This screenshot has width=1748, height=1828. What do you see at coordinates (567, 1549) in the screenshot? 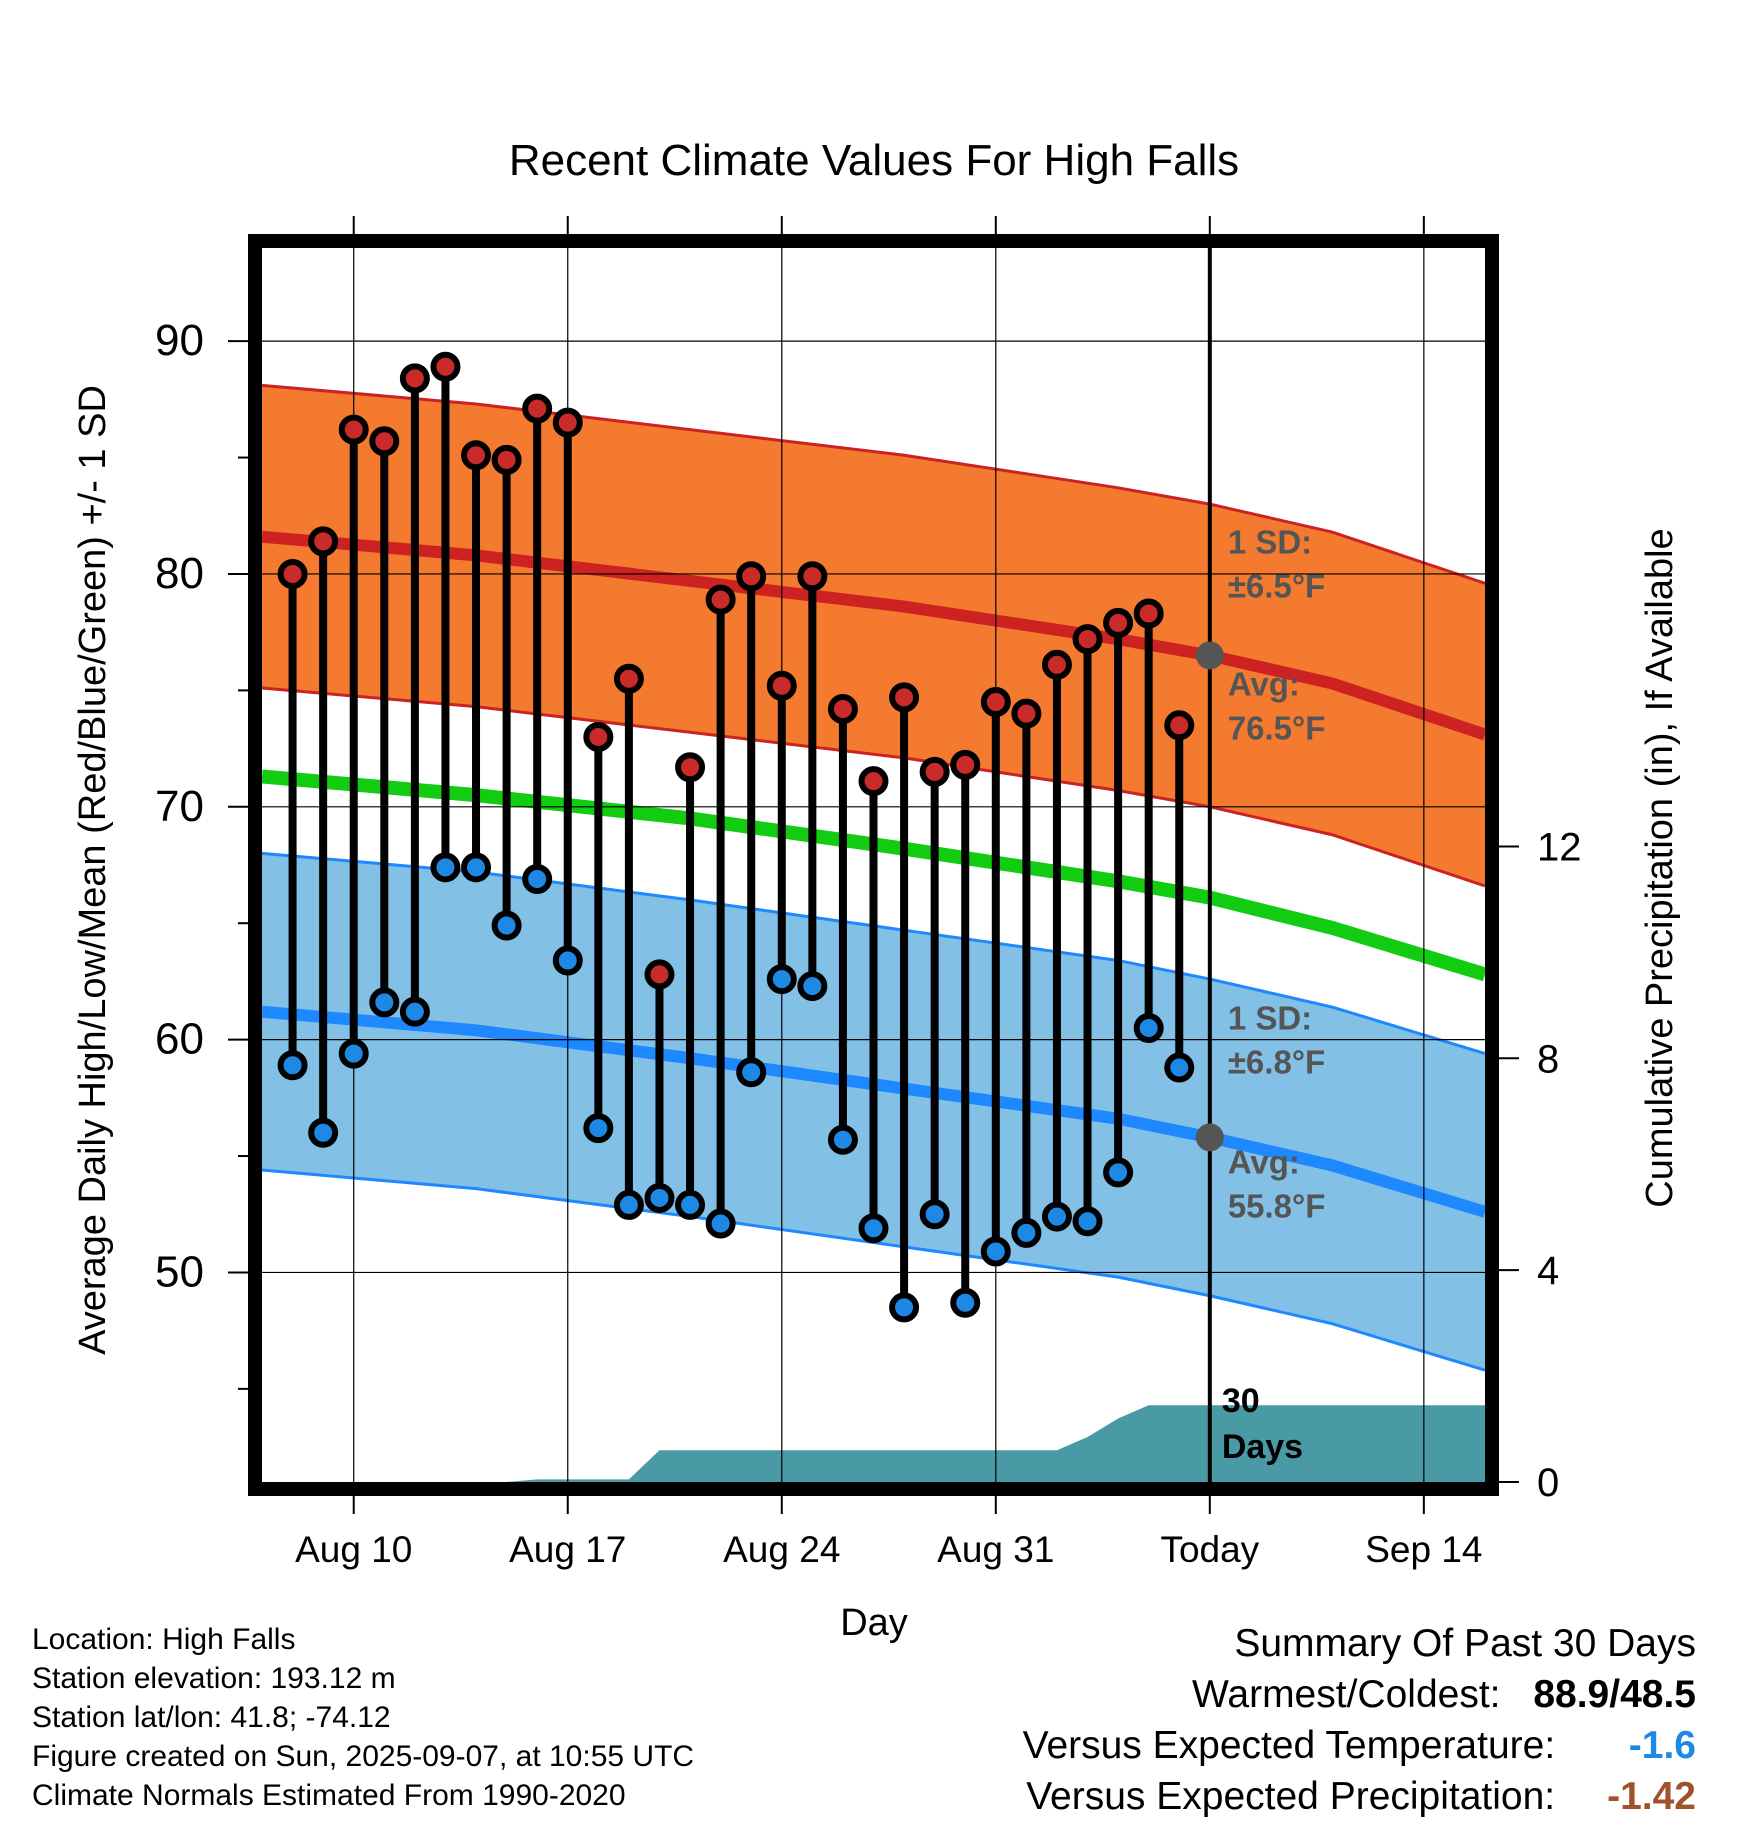
I see `x-tick-label: Aug 17` at bounding box center [567, 1549].